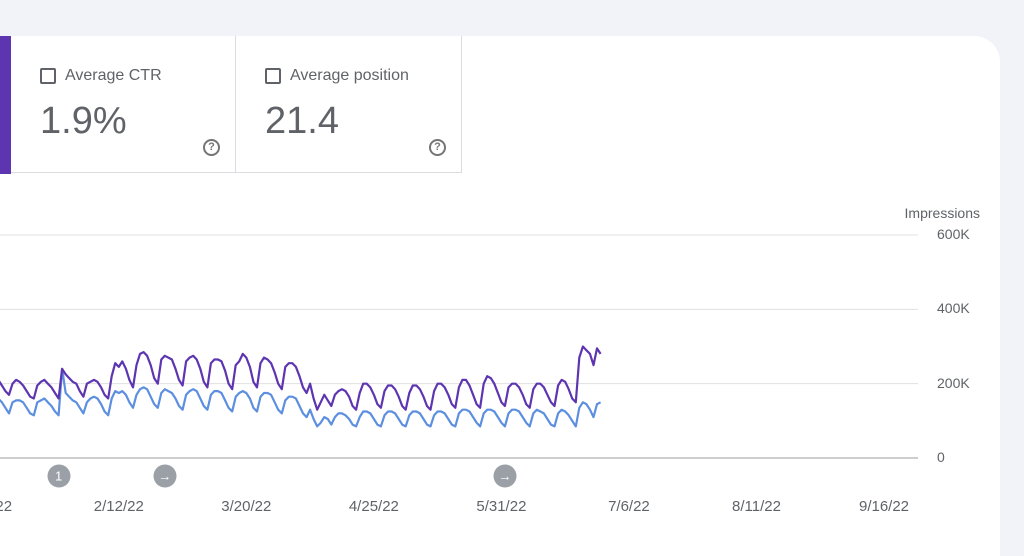 The height and width of the screenshot is (556, 1024). Describe the element at coordinates (756, 506) in the screenshot. I see `x-tick-label: 8/11/22` at that location.